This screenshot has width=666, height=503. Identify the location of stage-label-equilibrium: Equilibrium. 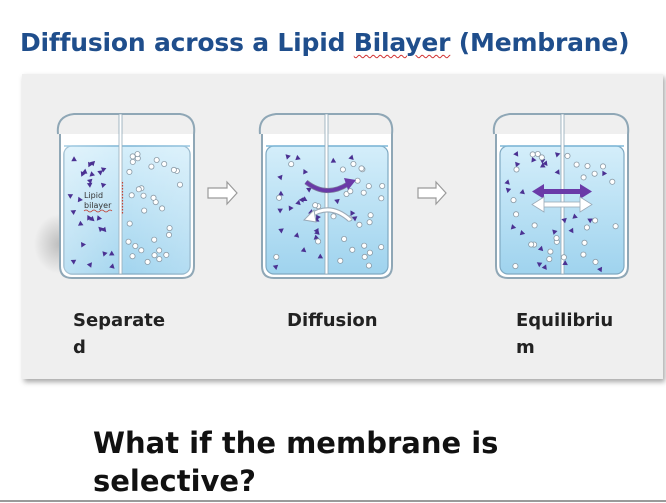
(565, 334).